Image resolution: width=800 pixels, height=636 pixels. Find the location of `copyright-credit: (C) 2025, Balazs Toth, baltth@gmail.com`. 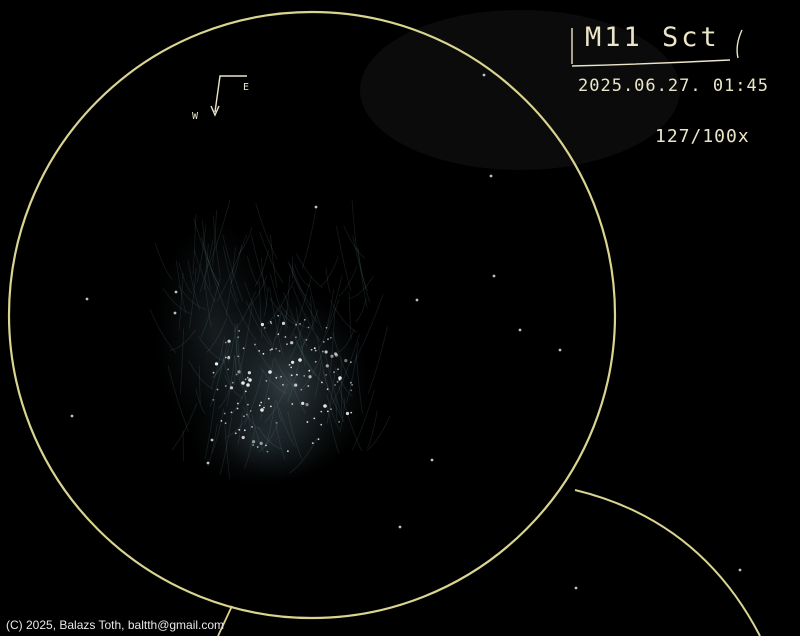

copyright-credit: (C) 2025, Balazs Toth, baltth@gmail.com is located at coordinates (115, 625).